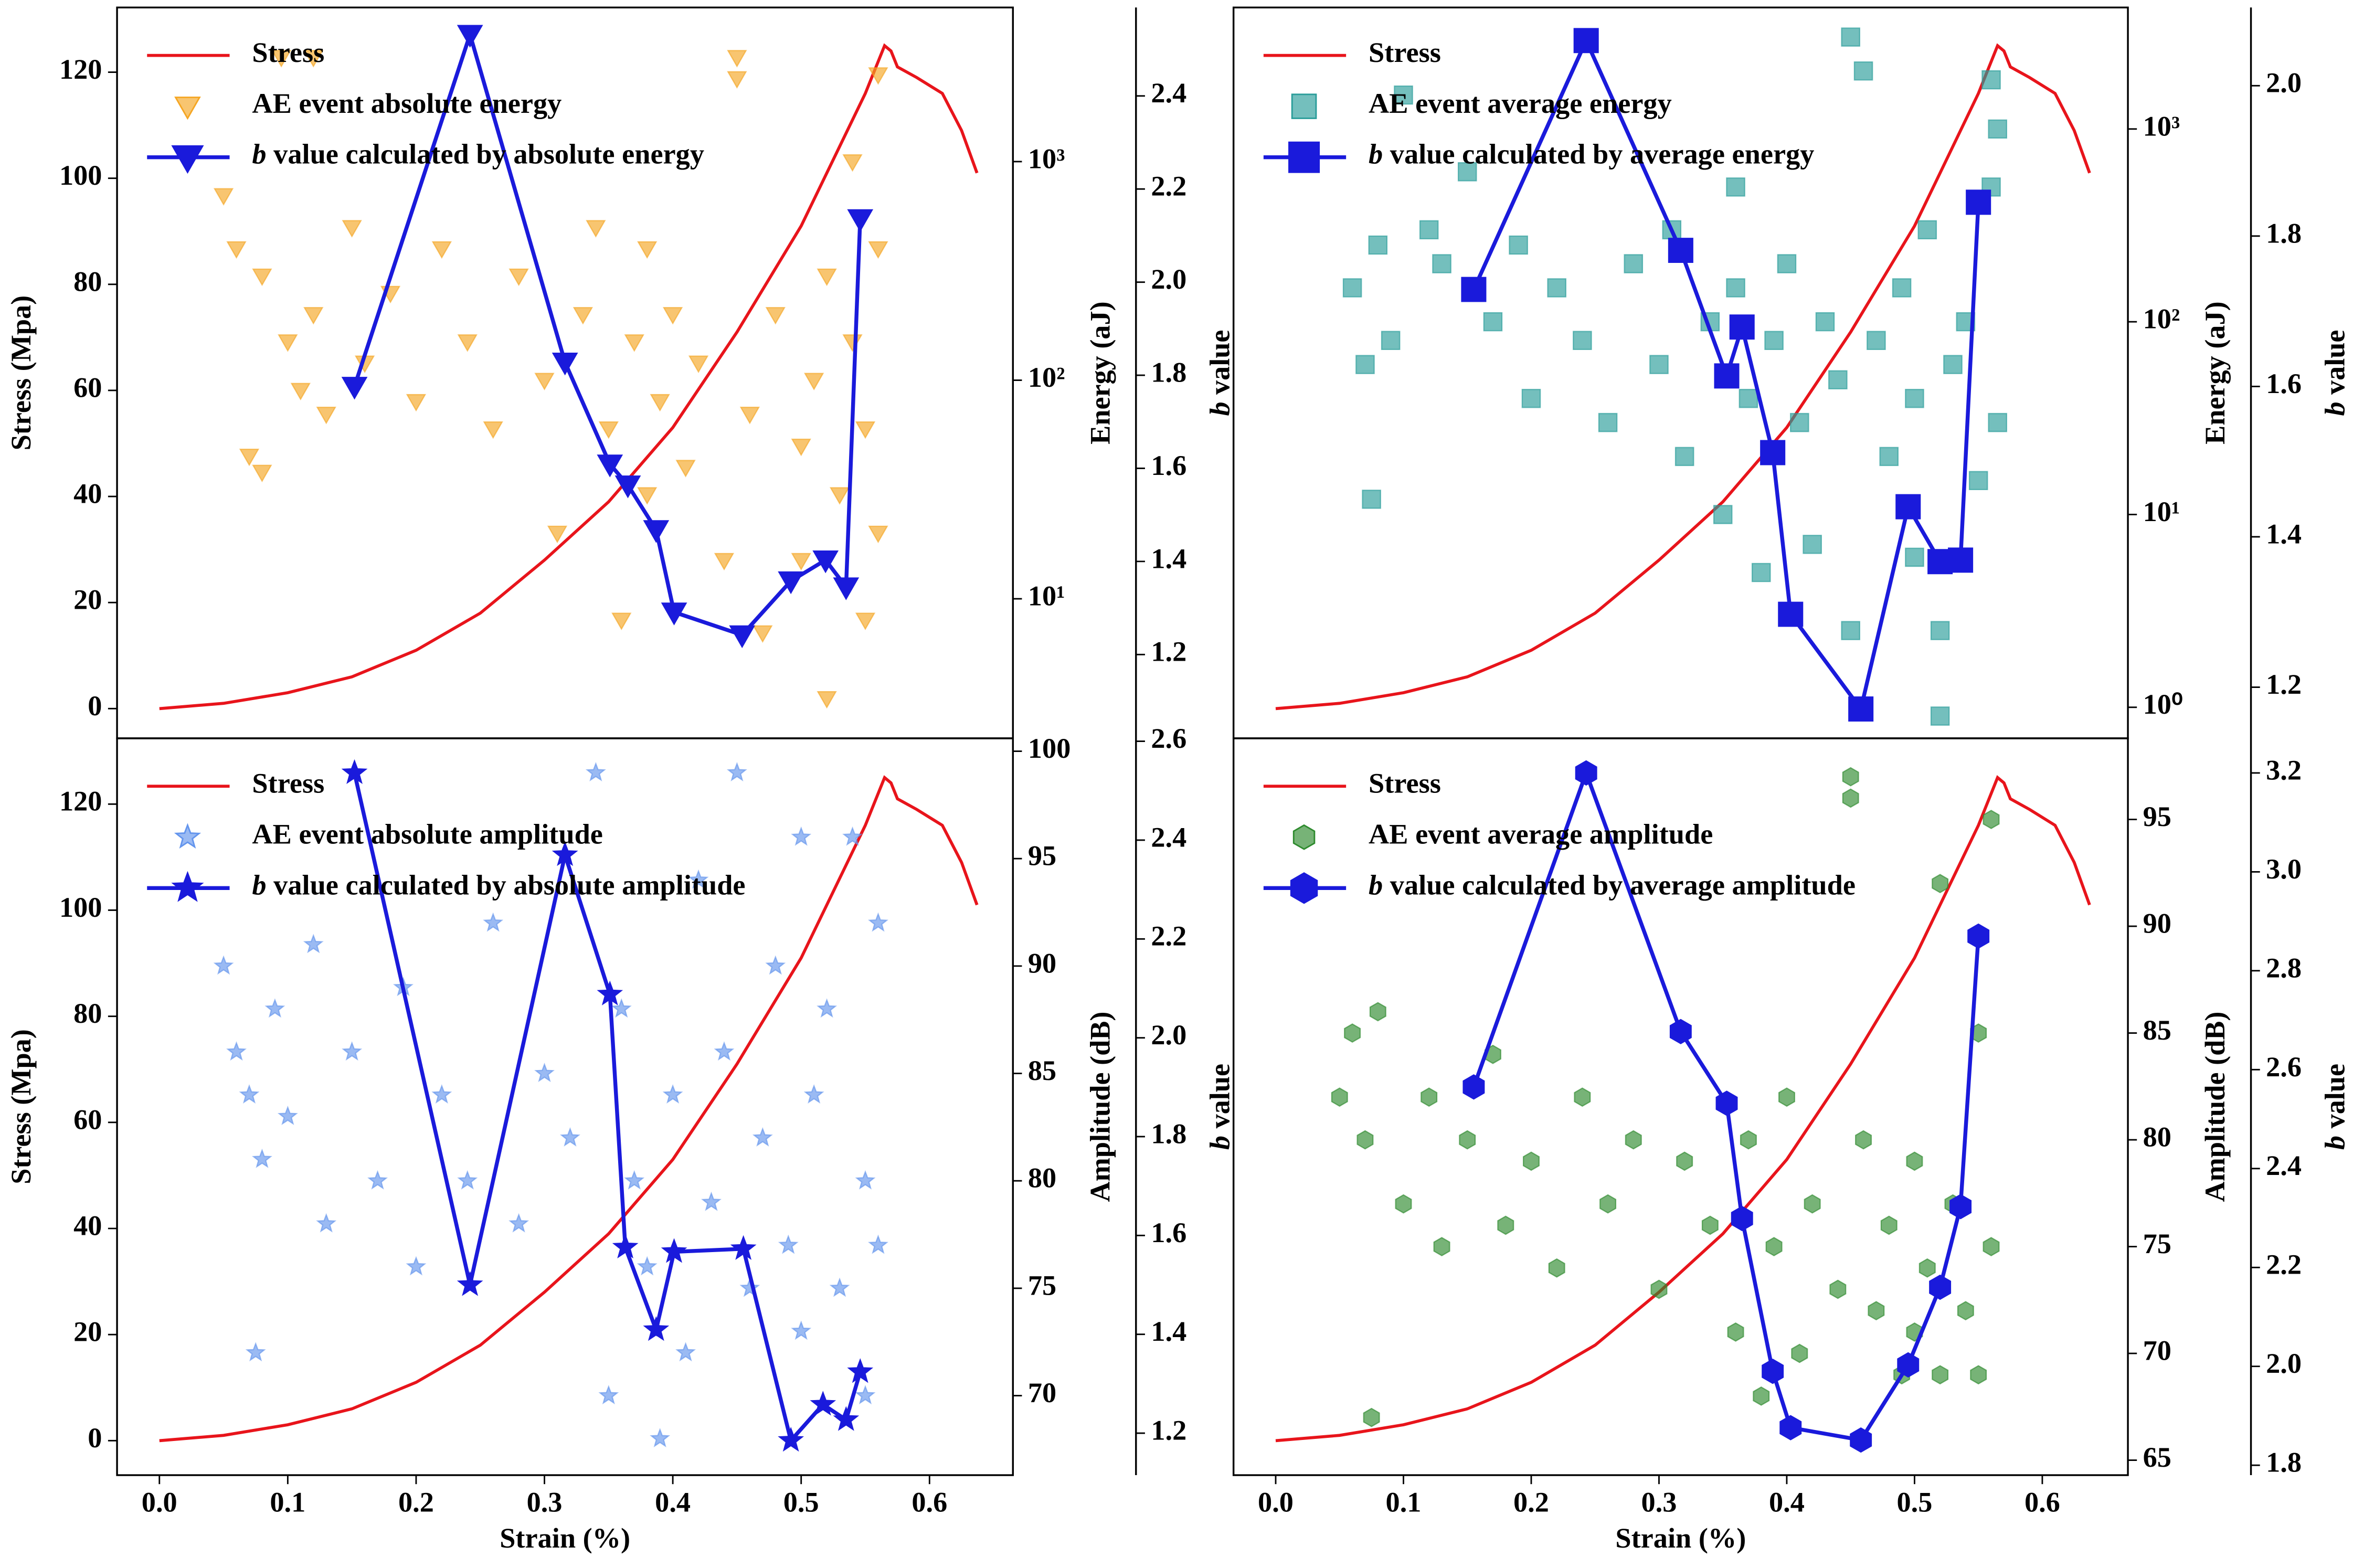 The width and height of the screenshot is (2353, 1568). I want to click on y-tick-label: 20, so click(87, 1332).